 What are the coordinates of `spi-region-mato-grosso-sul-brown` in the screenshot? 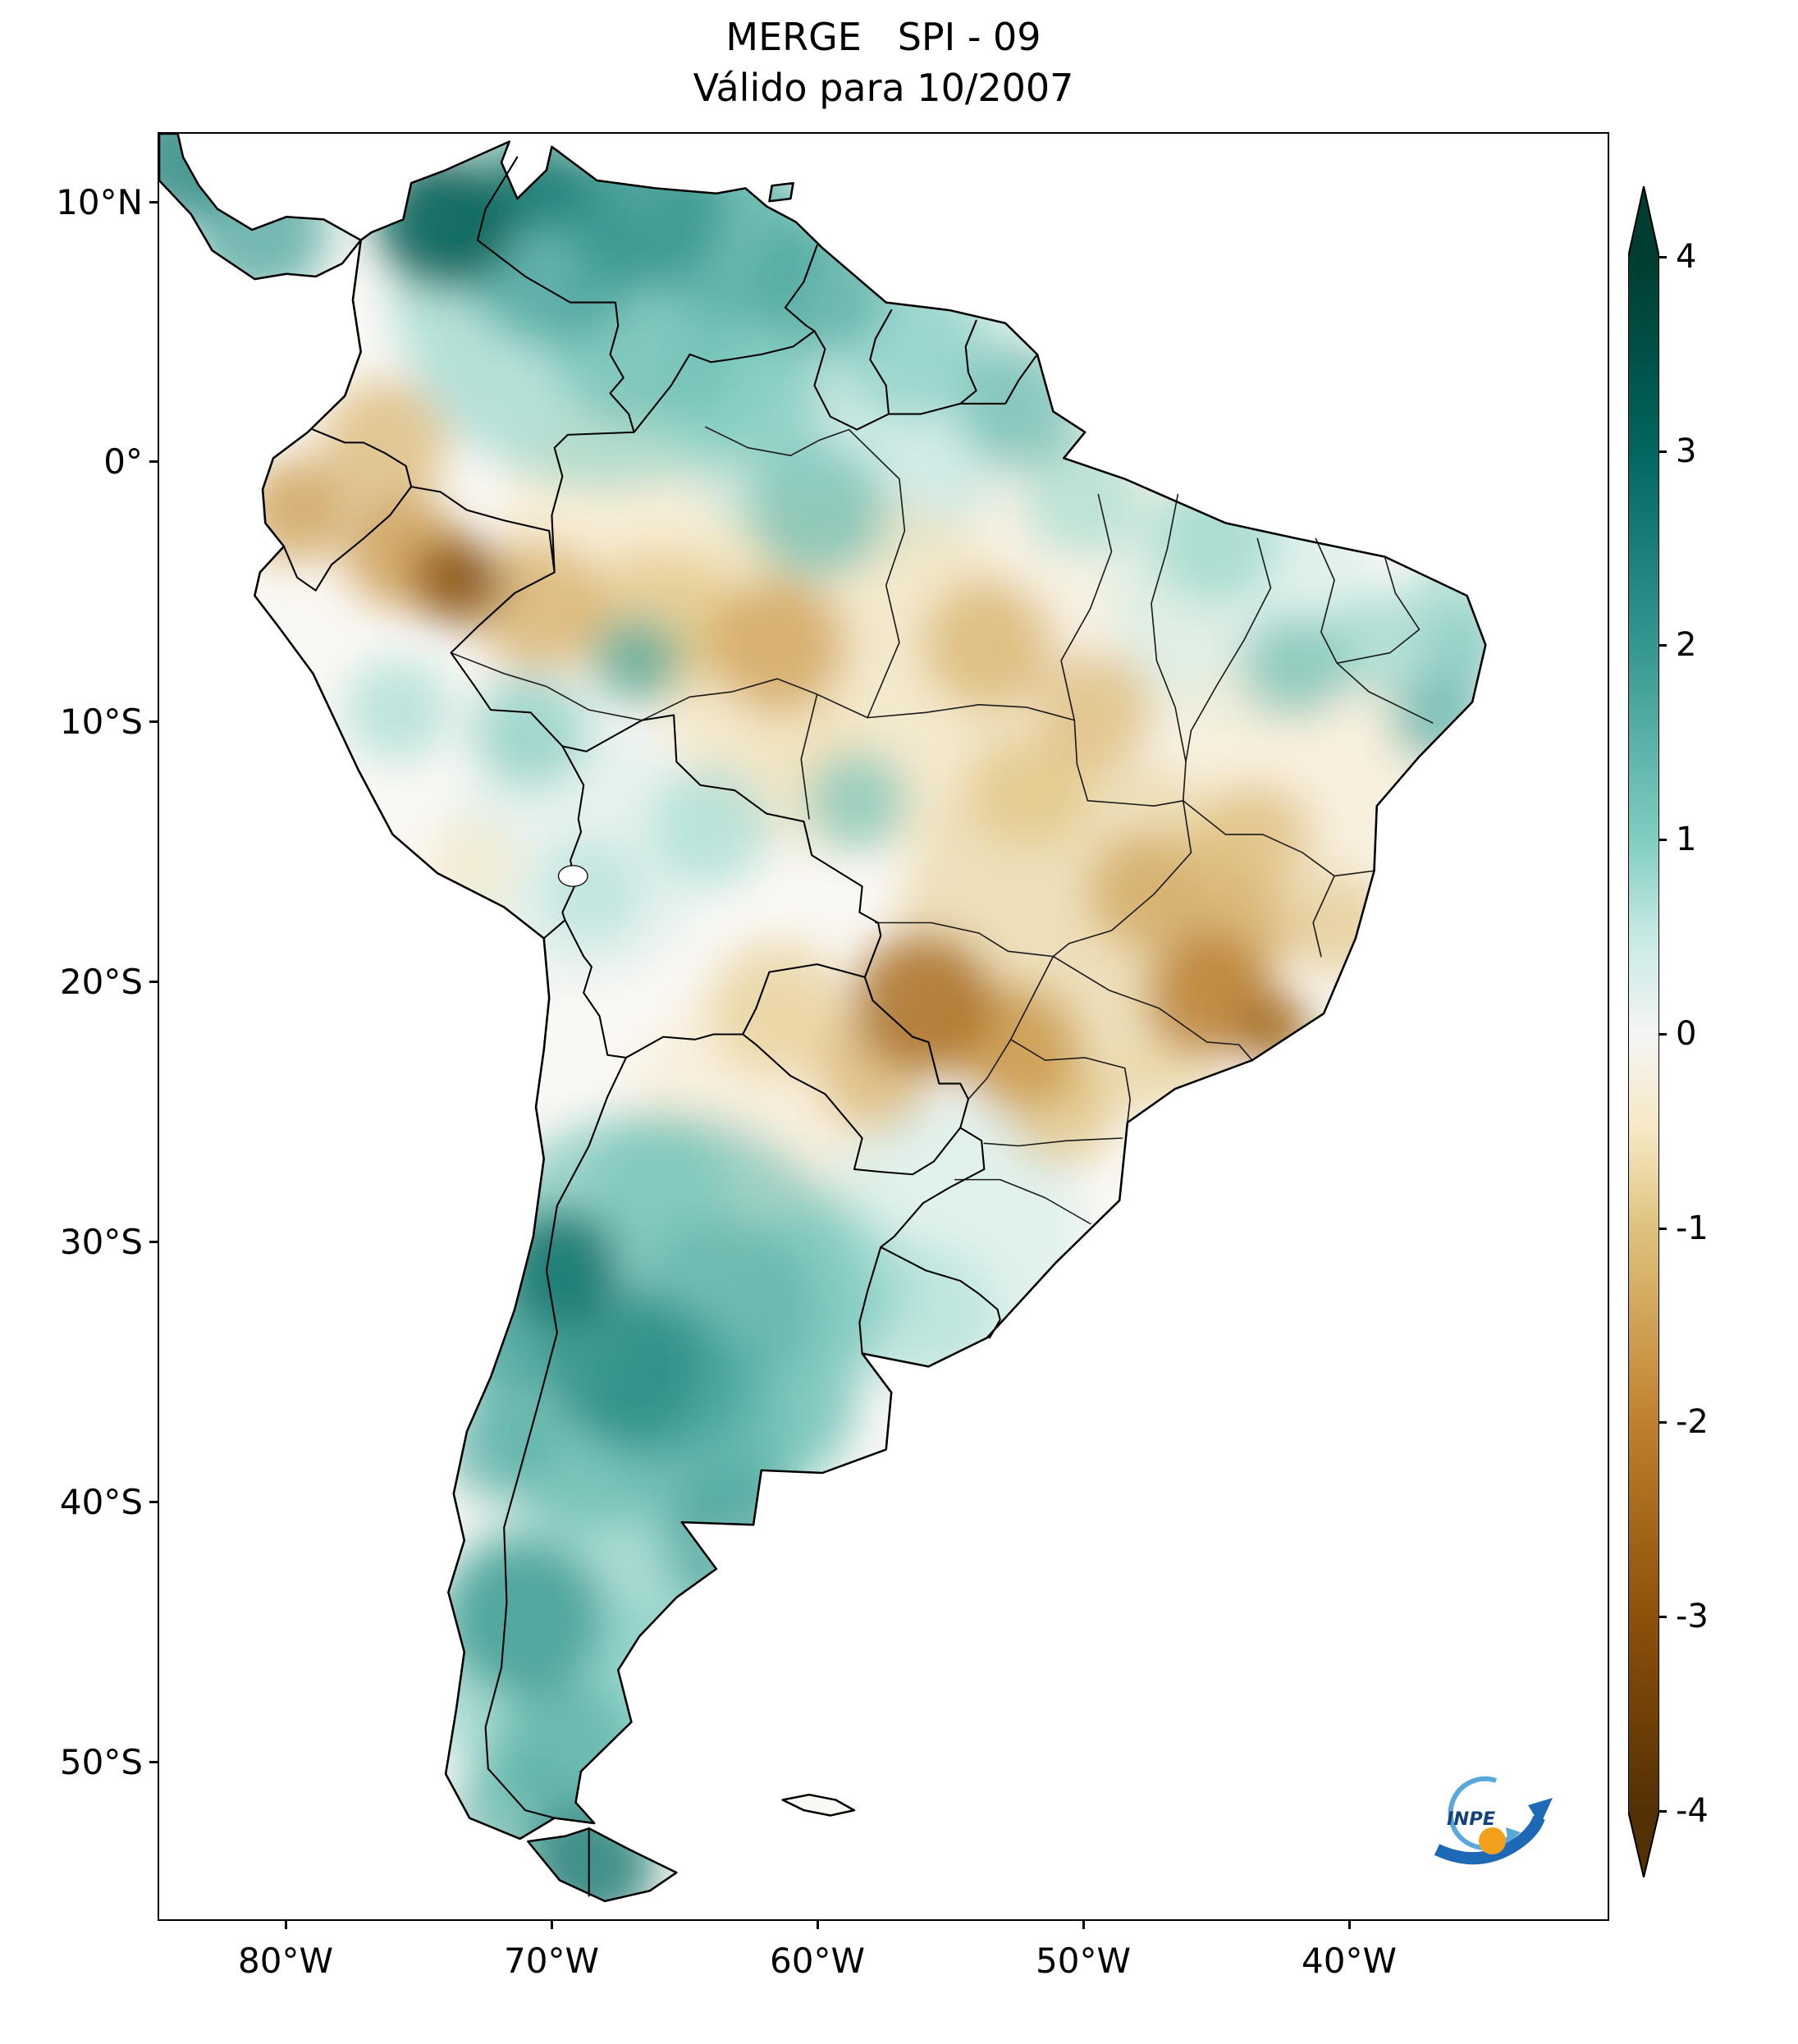 It's located at (923, 1003).